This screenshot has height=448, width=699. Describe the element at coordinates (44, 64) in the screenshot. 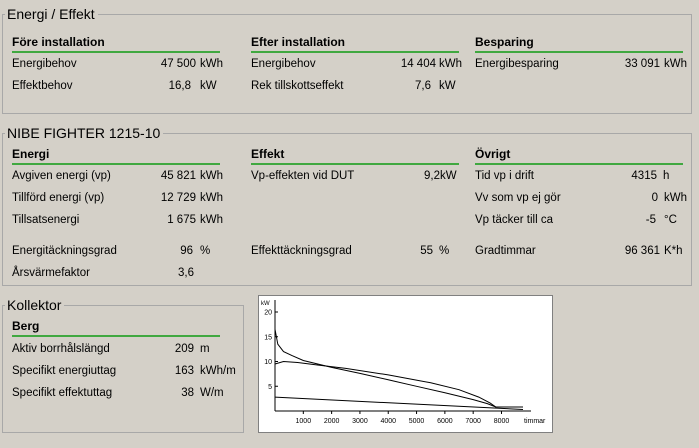

I see `fore-energibehov-label: Energibehov` at that location.